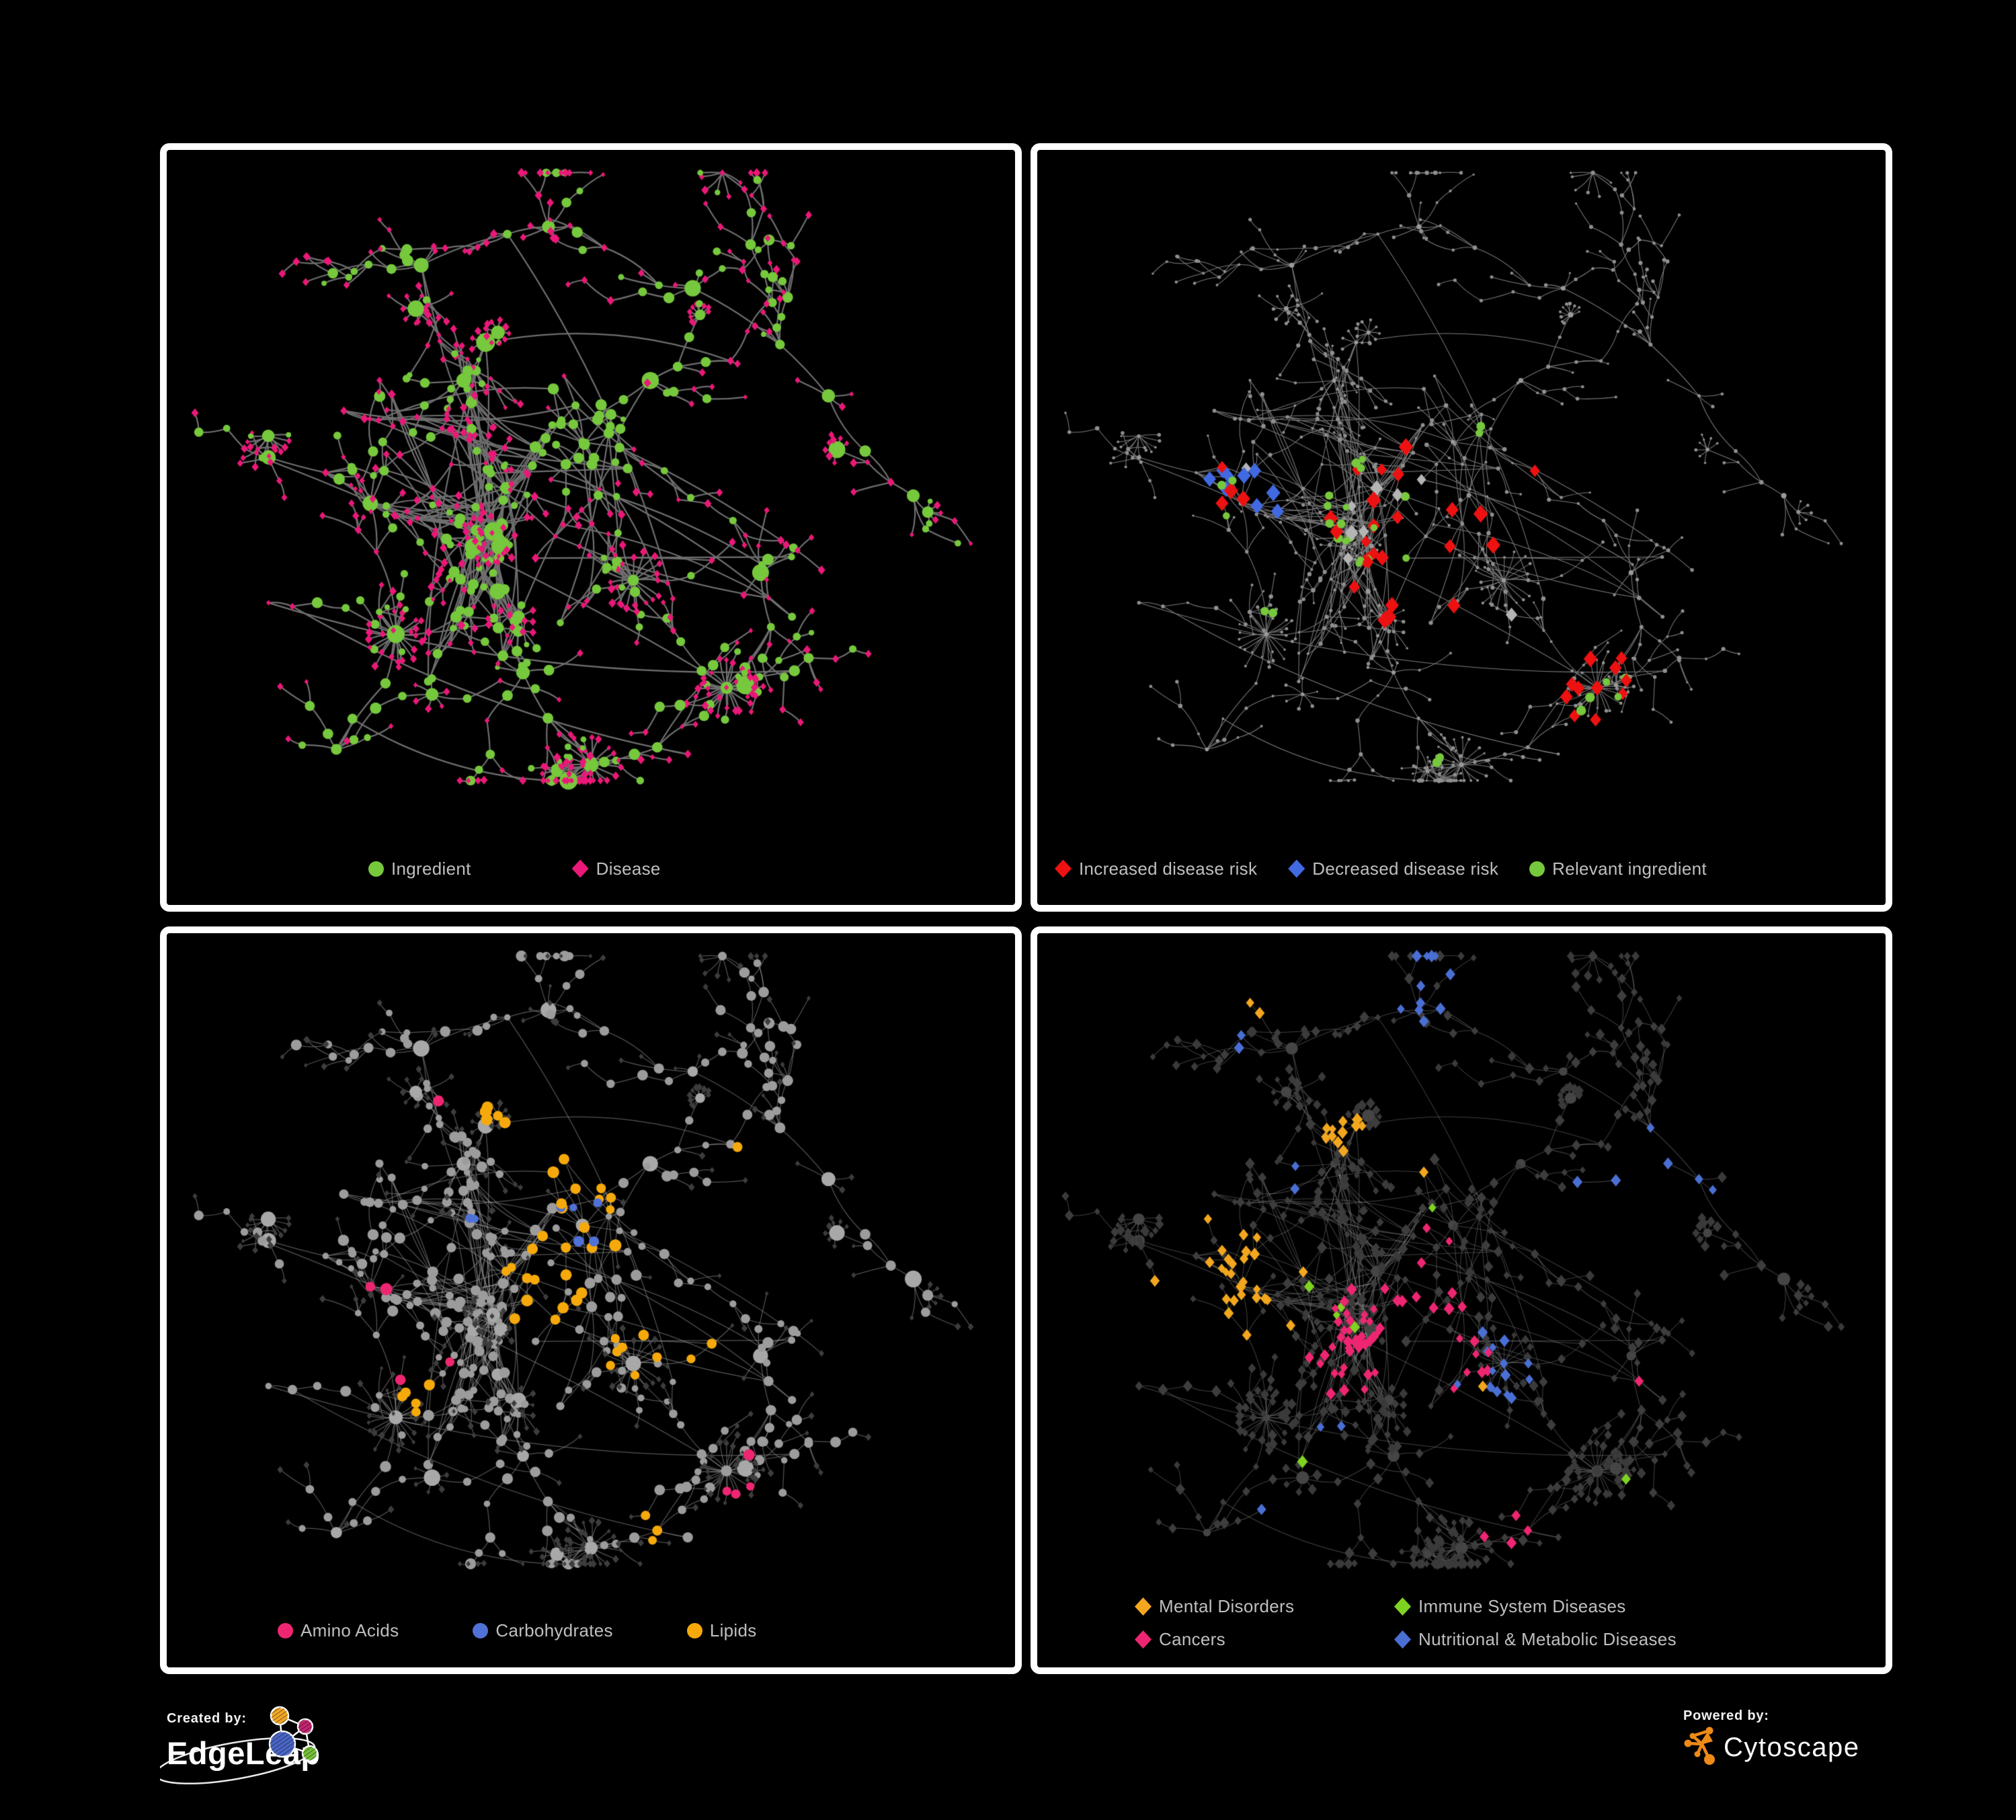  I want to click on legend-label: Cancers, so click(1192, 1639).